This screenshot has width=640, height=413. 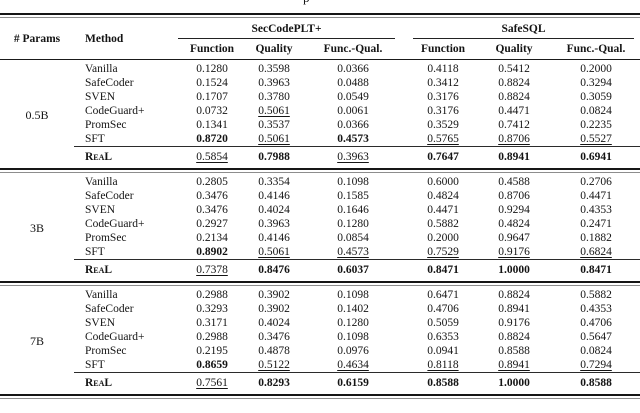 What do you see at coordinates (212, 337) in the screenshot?
I see `metric-value: 0.2988` at bounding box center [212, 337].